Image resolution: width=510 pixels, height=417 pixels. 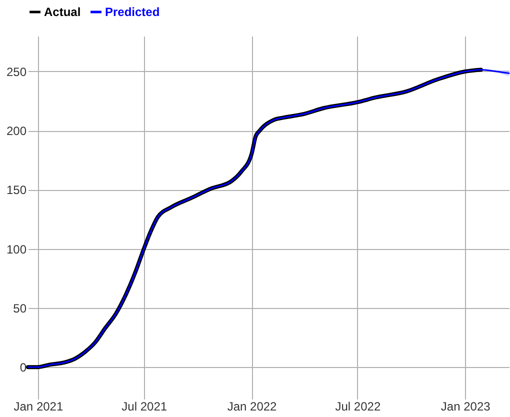 I want to click on y-tick-label: 200, so click(x=16, y=131).